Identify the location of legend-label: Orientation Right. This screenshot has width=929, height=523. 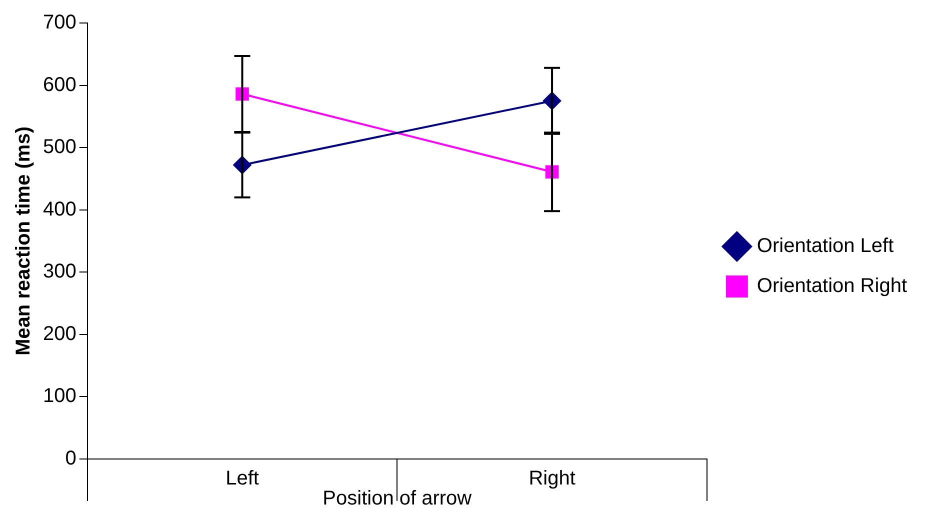
(832, 286).